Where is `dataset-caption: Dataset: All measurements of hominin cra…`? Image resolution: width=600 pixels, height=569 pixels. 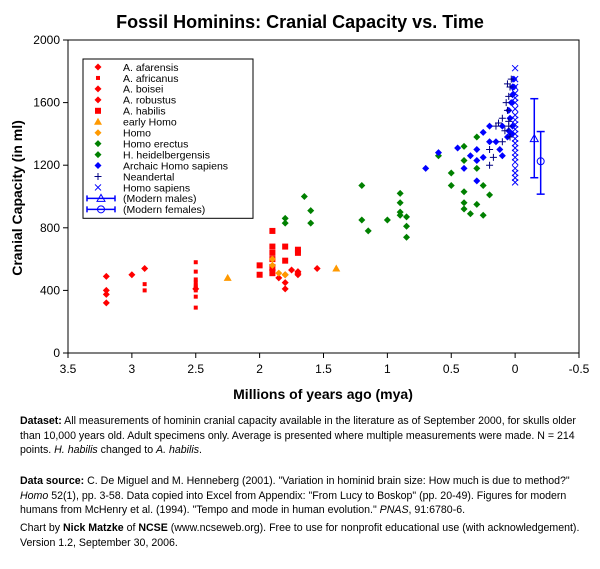
dataset-caption: Dataset: All measurements of hominin cra… is located at coordinates (305, 436).